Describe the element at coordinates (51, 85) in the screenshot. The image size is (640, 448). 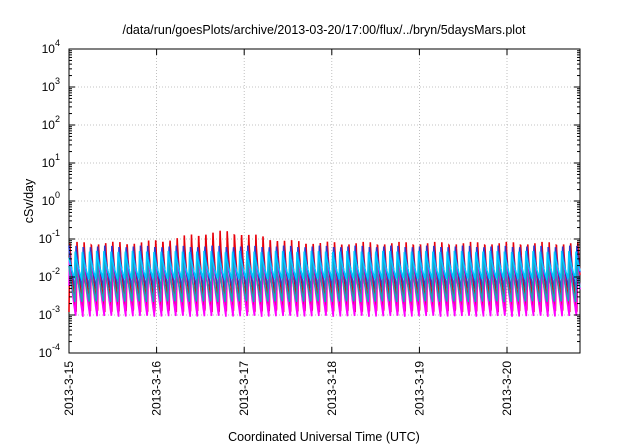
I see `y-tick-label: 10³` at that location.